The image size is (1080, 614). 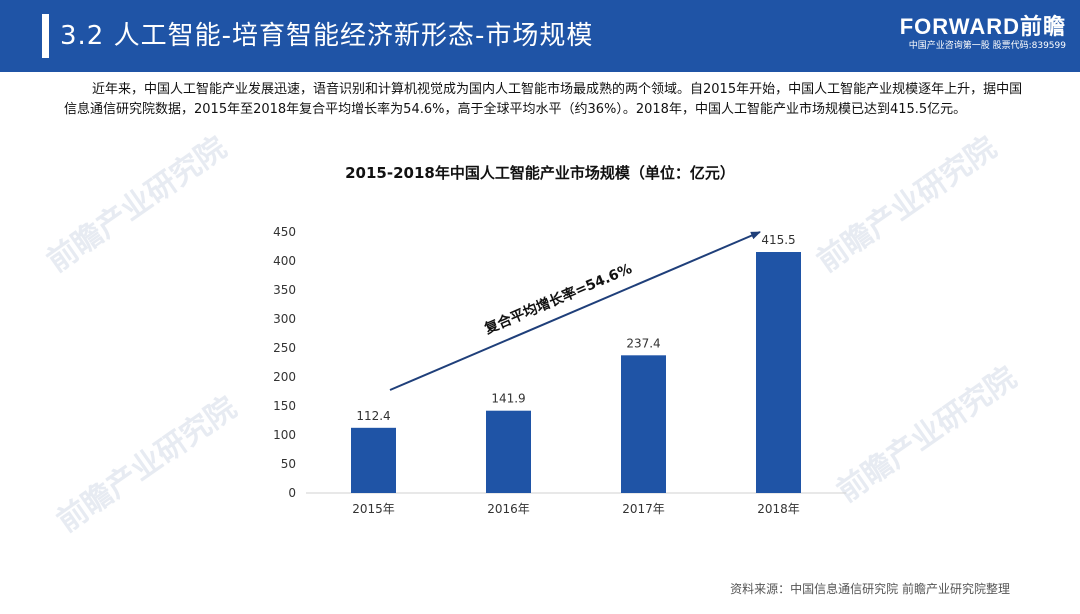 I want to click on y-tick-label: 200, so click(x=284, y=377).